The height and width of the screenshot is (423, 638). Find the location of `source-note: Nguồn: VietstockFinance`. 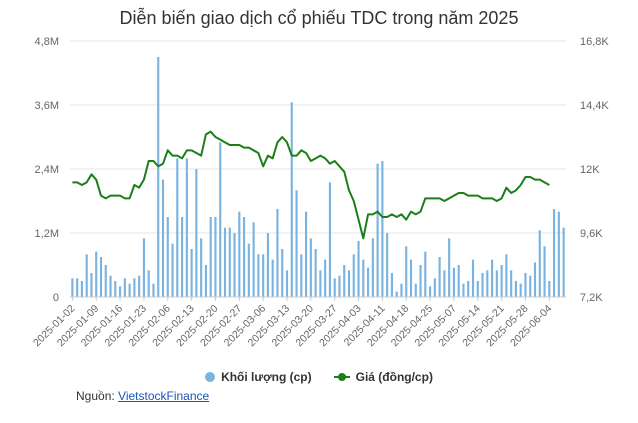

source-note: Nguồn: VietstockFinance is located at coordinates (142, 396).